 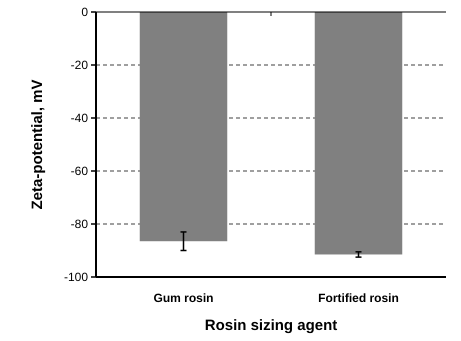 I want to click on y-tick-label: -40, so click(x=79, y=118).